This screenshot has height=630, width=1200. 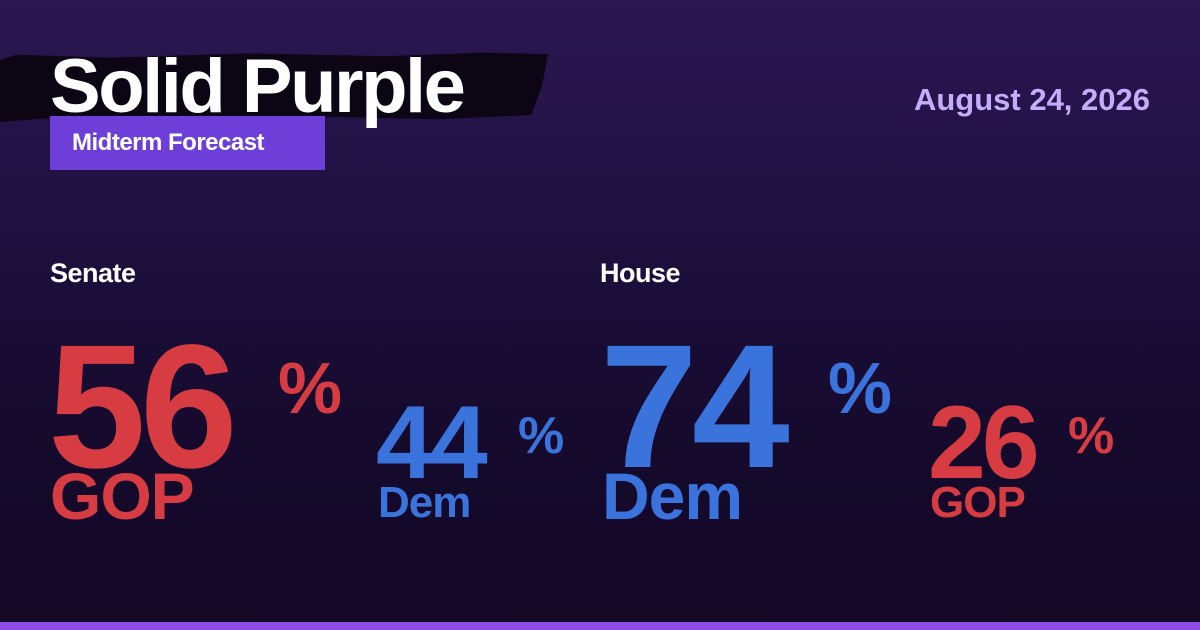 I want to click on house-trailer-party: GOP, so click(x=978, y=502).